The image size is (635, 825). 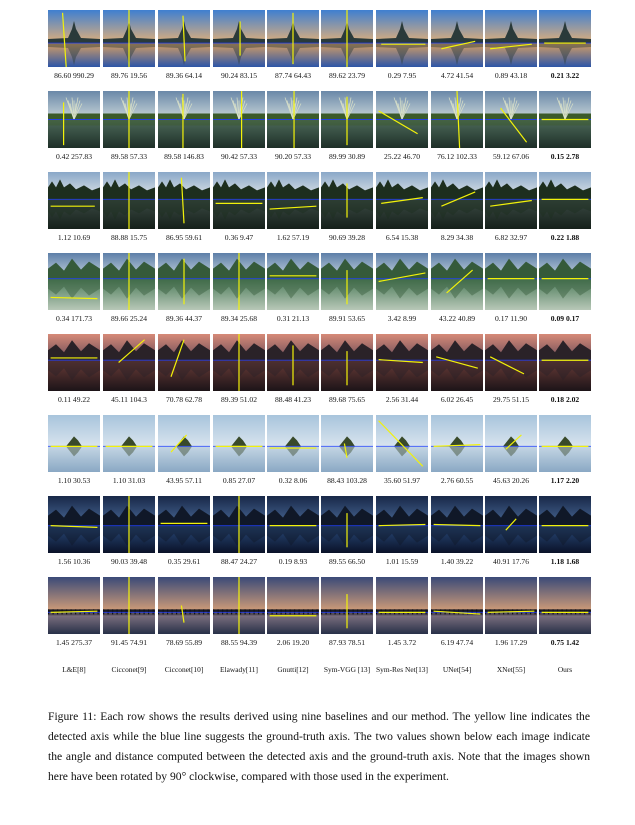 I want to click on result-cell: 90.24 83.15, so click(x=239, y=50).